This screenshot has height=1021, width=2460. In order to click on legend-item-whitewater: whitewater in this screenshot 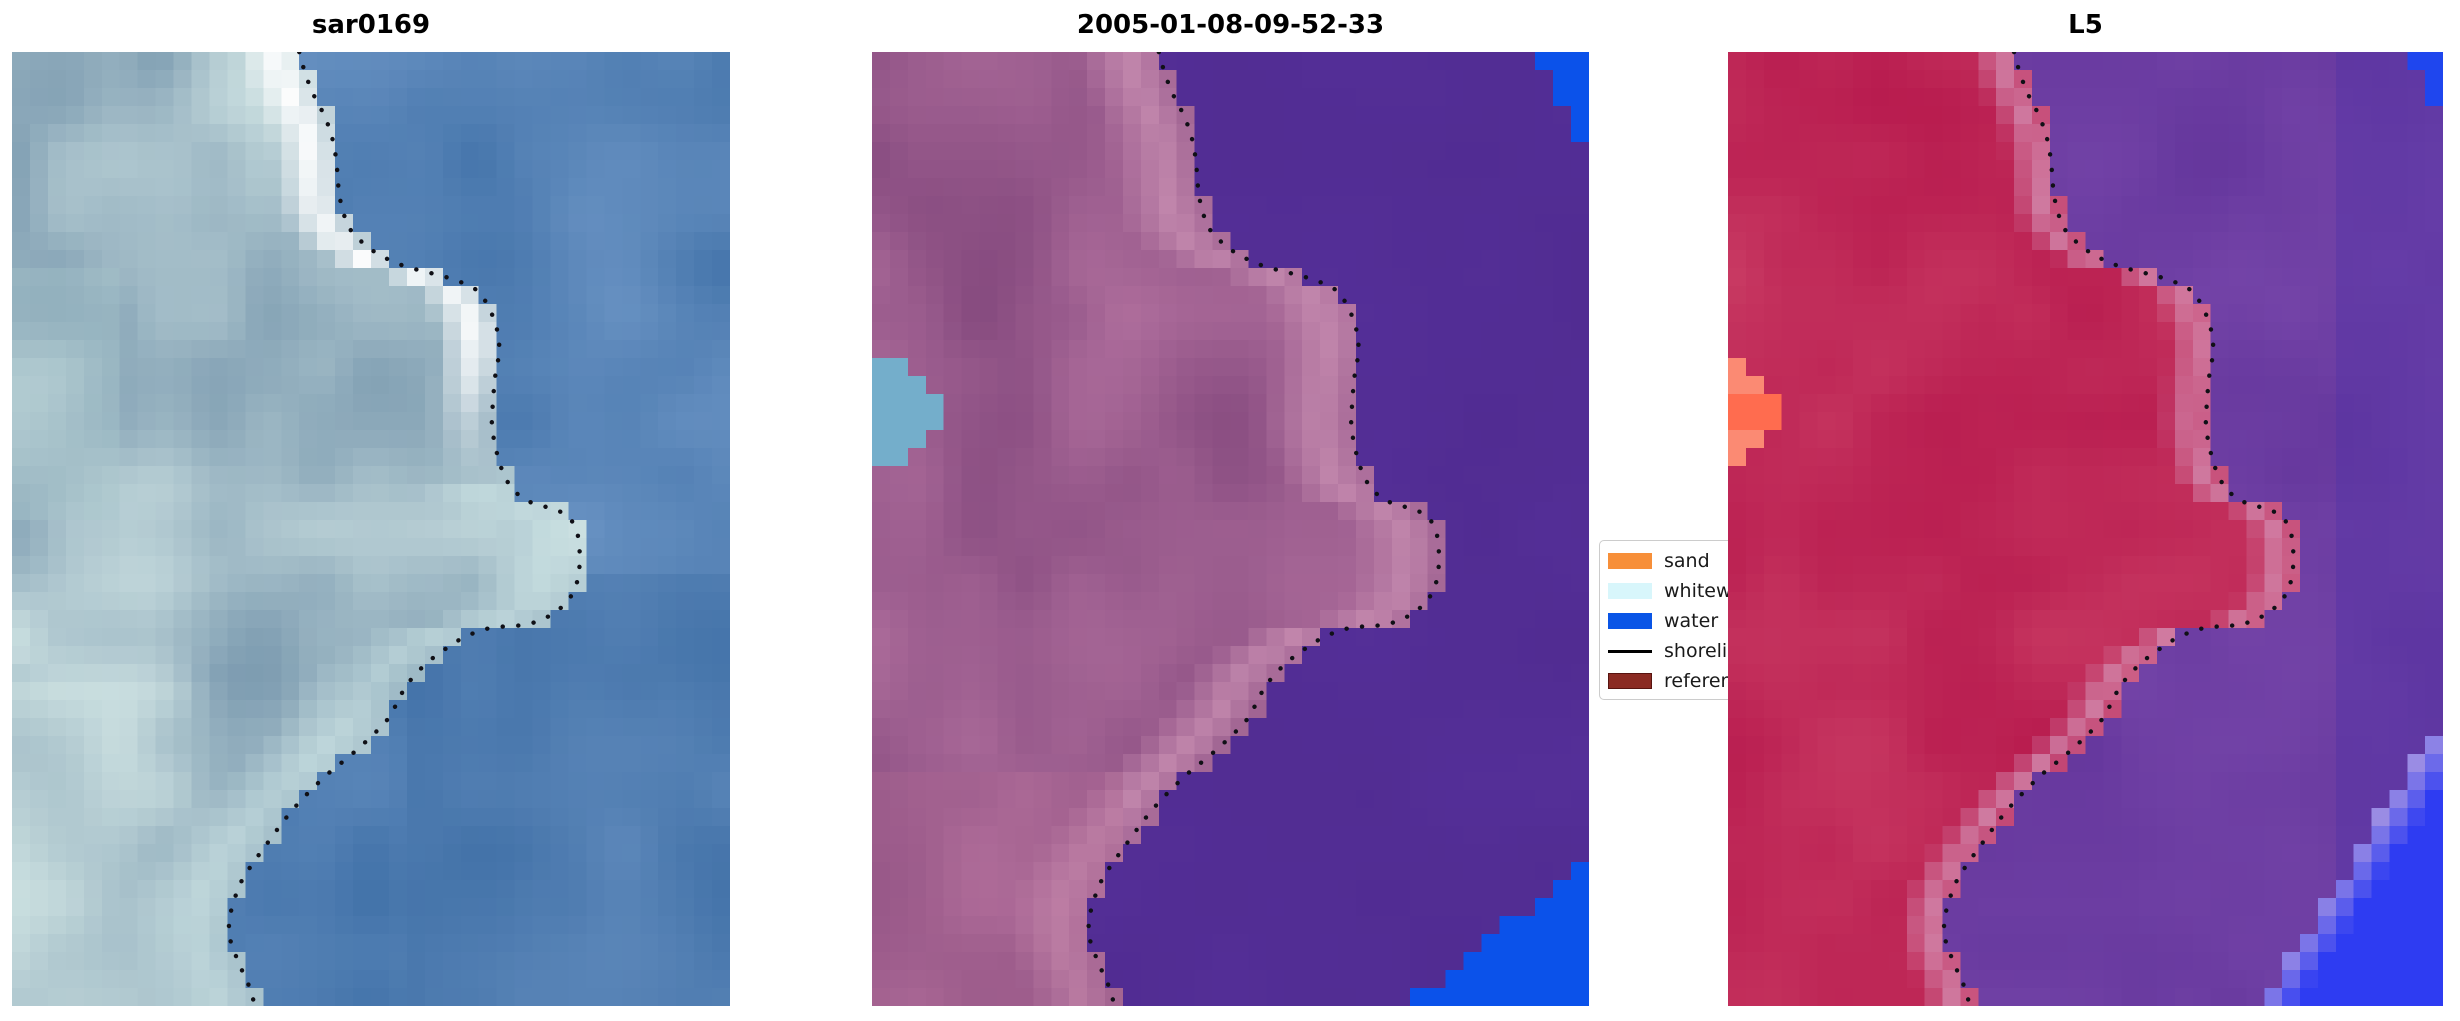, I will do `click(1673, 591)`.